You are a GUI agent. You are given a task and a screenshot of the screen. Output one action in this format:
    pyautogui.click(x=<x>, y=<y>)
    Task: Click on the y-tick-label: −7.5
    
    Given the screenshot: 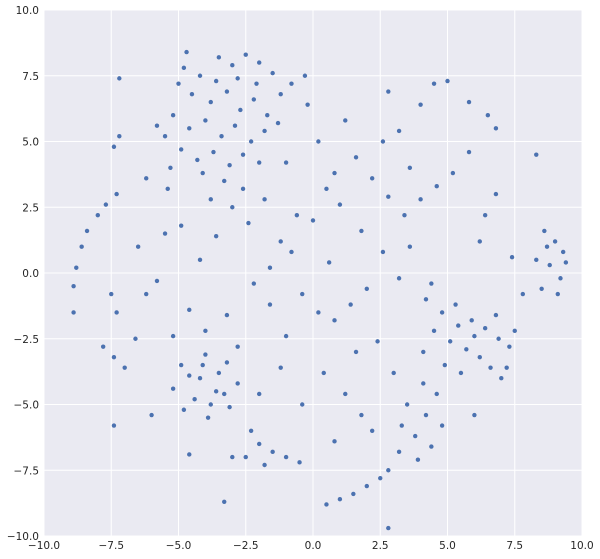 What is the action you would take?
    pyautogui.click(x=27, y=471)
    